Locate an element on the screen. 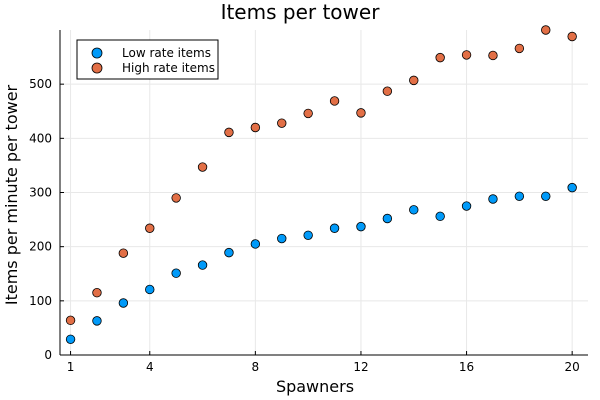 This screenshot has height=400, width=600. y-tick-label: 300 is located at coordinates (40, 193).